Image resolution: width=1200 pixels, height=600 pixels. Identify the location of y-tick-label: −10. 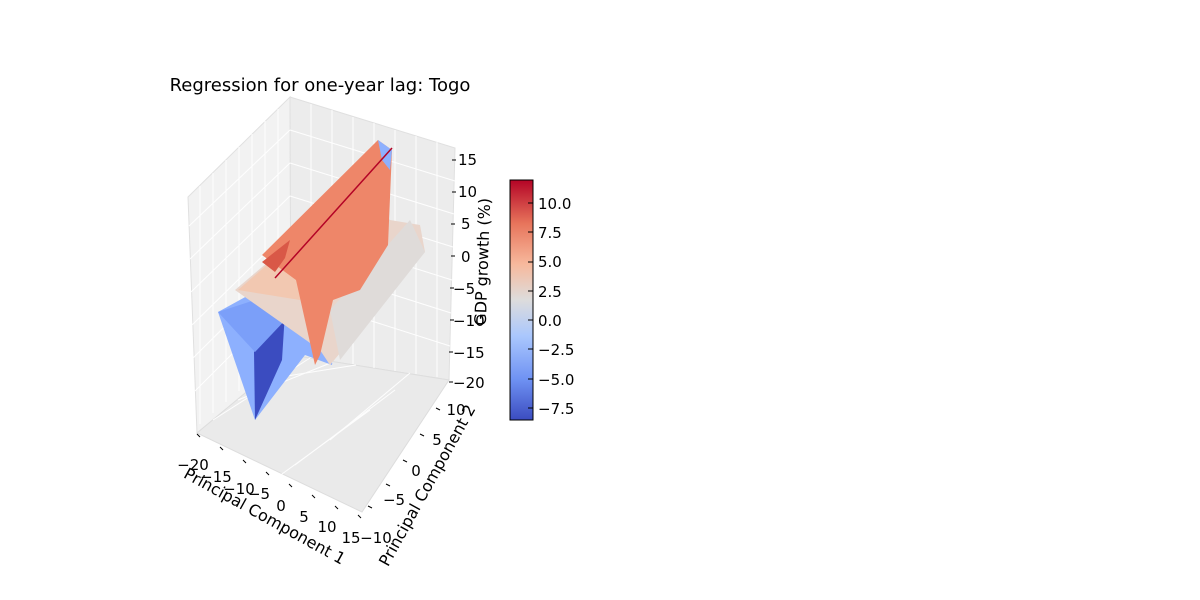
(376, 538).